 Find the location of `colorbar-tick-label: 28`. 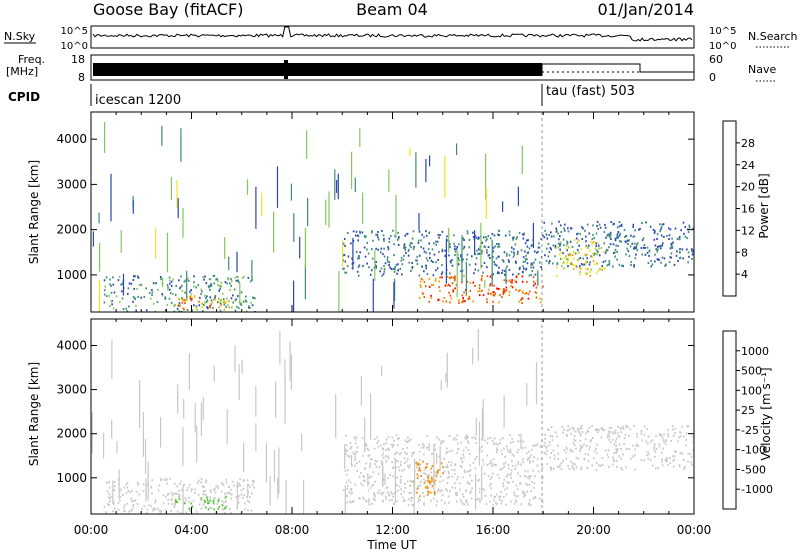

colorbar-tick-label: 28 is located at coordinates (748, 143).